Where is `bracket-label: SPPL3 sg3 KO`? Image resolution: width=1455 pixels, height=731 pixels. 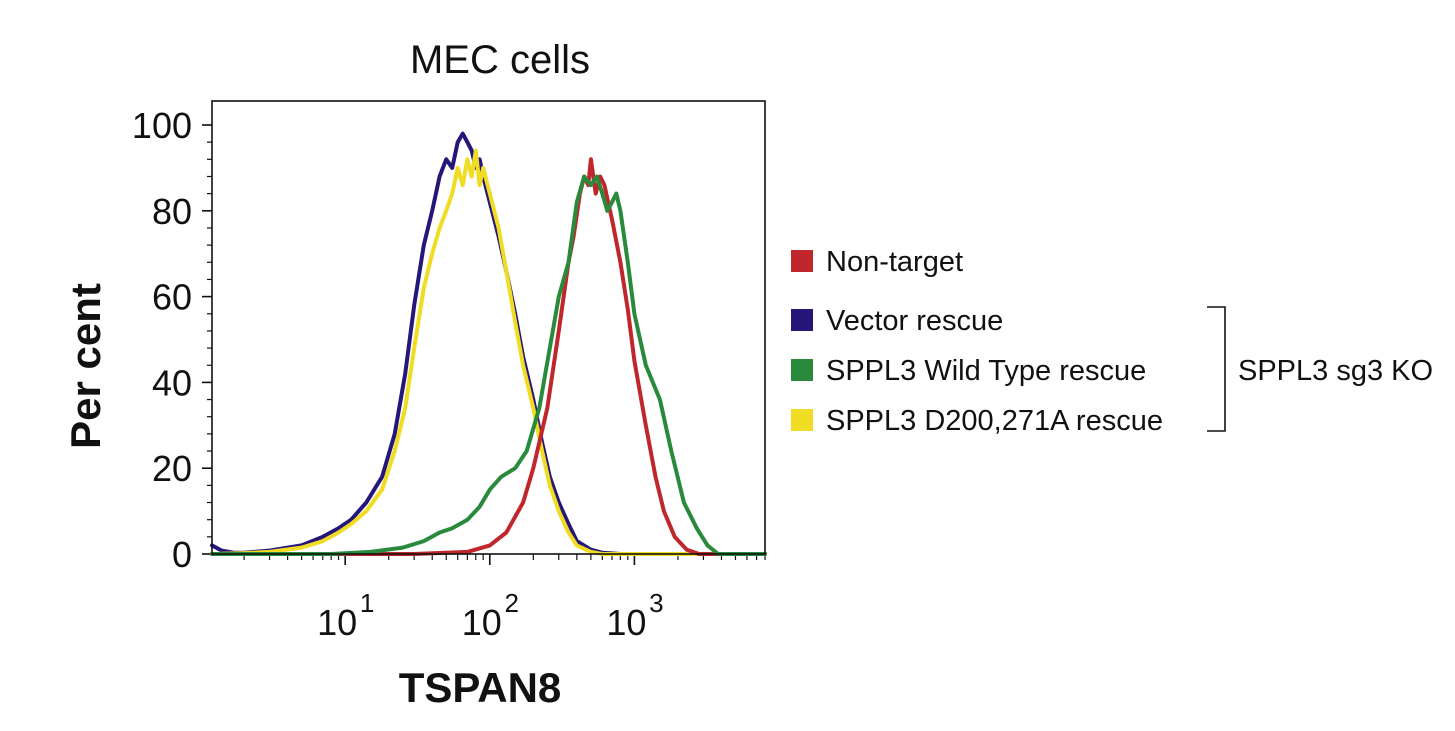 bracket-label: SPPL3 sg3 KO is located at coordinates (1335, 371).